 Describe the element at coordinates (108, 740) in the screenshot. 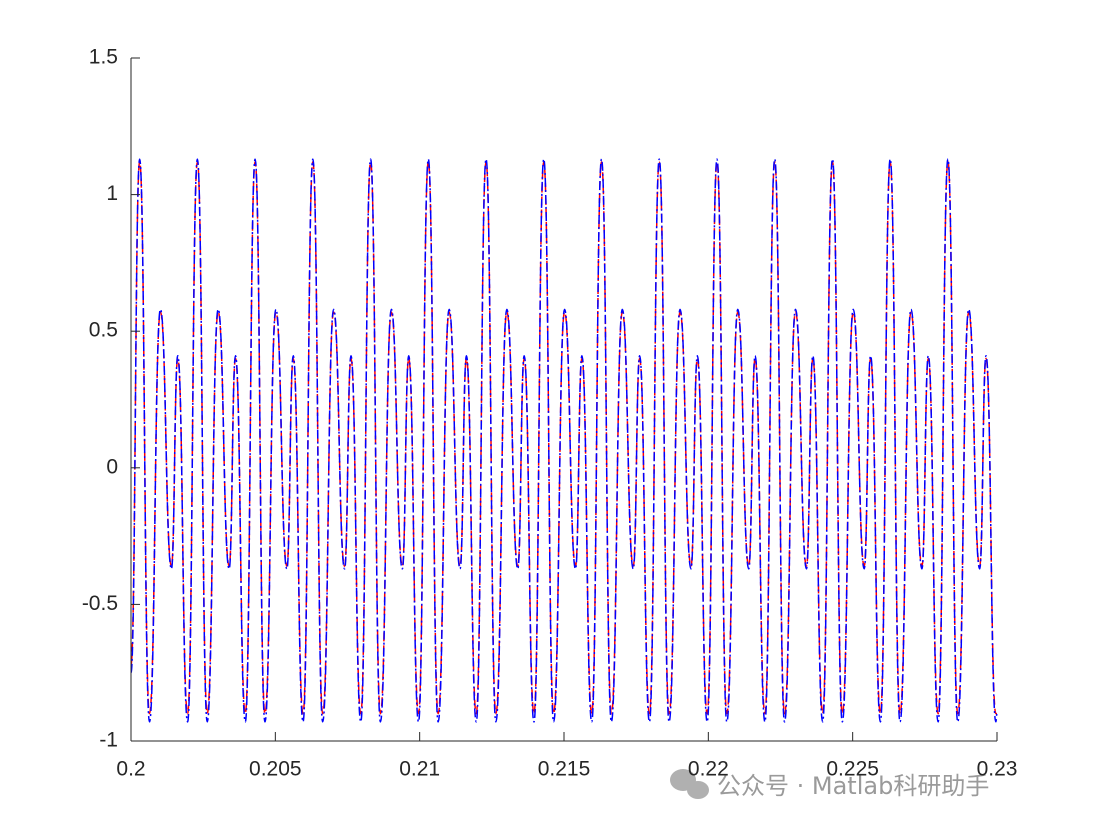

I see `y-tick-label: -1` at that location.